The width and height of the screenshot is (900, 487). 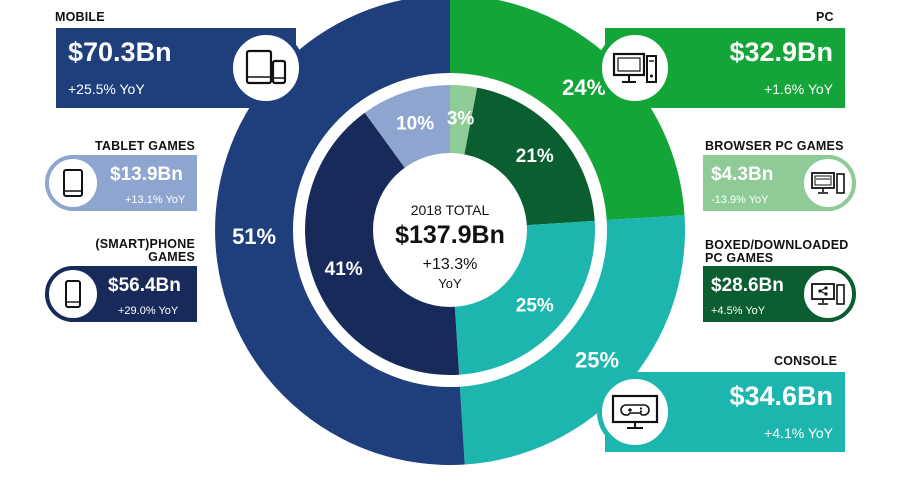 I want to click on smartphone-icon, so click(x=73, y=294).